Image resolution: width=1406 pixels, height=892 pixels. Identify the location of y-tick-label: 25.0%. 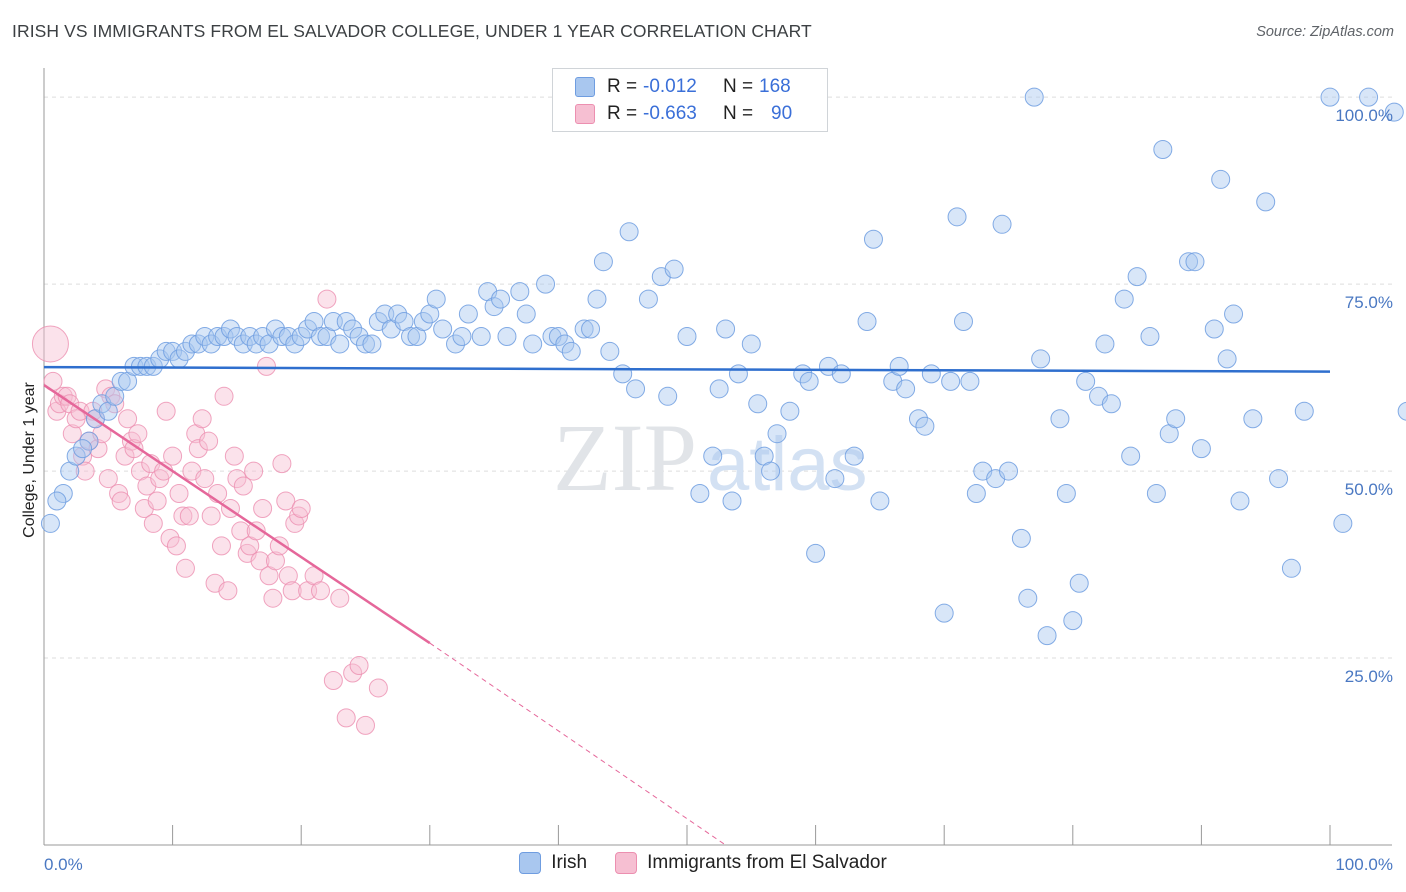
(1369, 676).